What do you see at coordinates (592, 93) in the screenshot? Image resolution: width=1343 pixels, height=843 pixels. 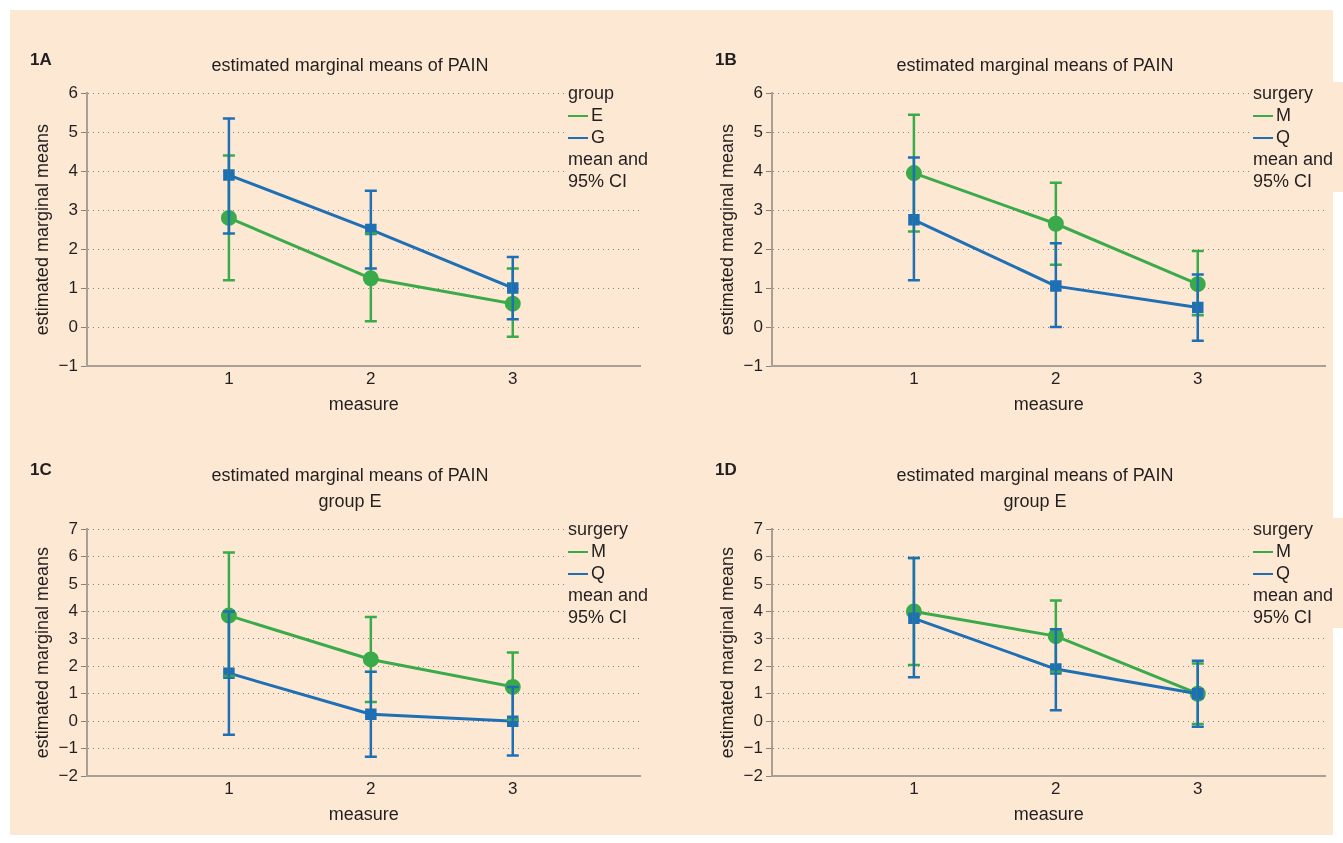 I see `legend-title: group` at bounding box center [592, 93].